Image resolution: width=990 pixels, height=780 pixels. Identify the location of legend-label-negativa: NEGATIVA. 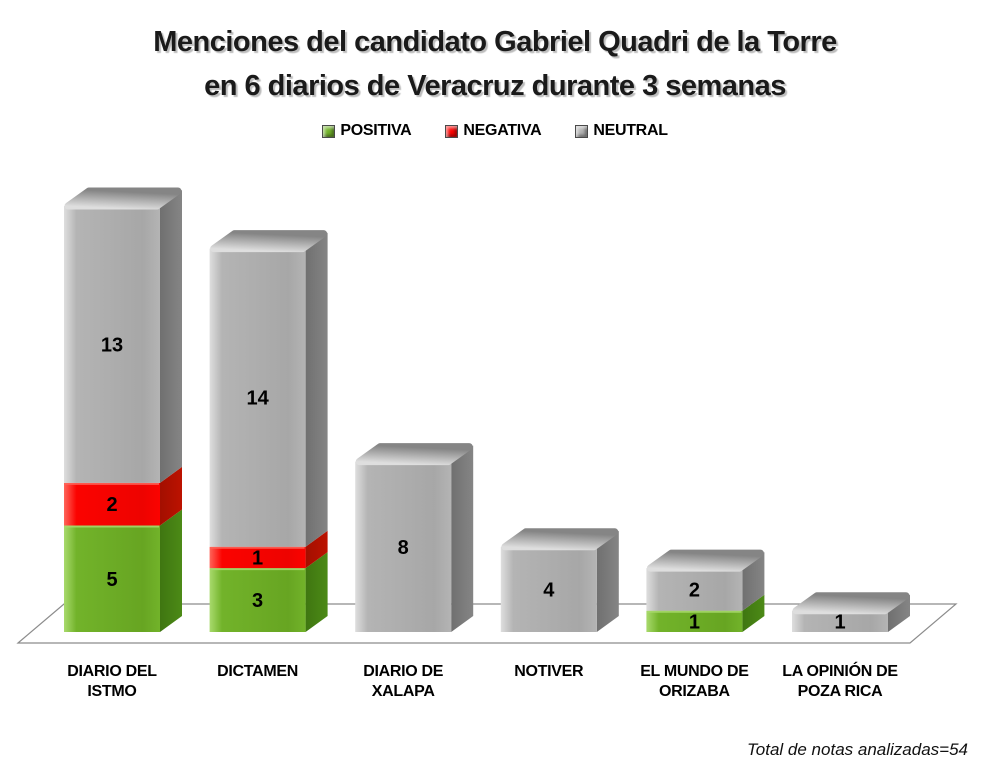
(502, 130).